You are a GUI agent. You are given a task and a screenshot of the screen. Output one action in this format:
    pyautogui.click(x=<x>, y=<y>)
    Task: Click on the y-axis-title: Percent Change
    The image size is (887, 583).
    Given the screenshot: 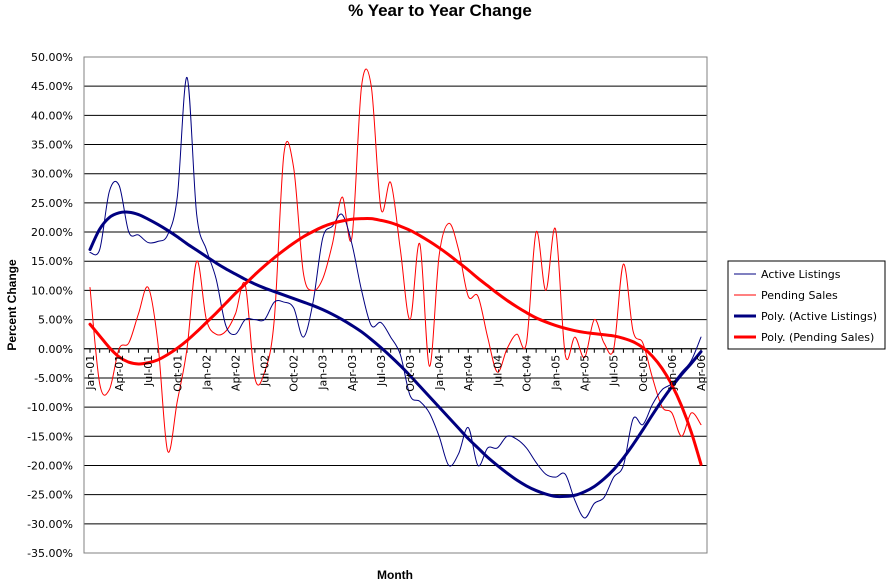 What is the action you would take?
    pyautogui.click(x=12, y=305)
    